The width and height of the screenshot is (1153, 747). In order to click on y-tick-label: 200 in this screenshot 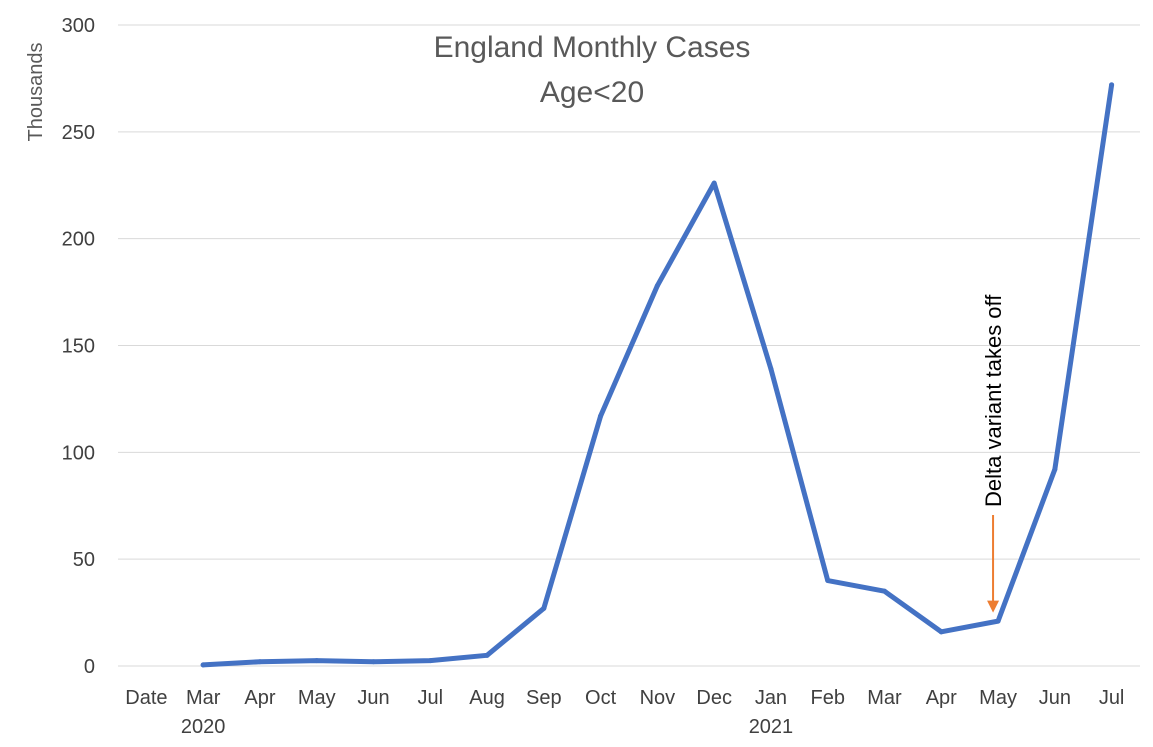, I will do `click(78, 240)`.